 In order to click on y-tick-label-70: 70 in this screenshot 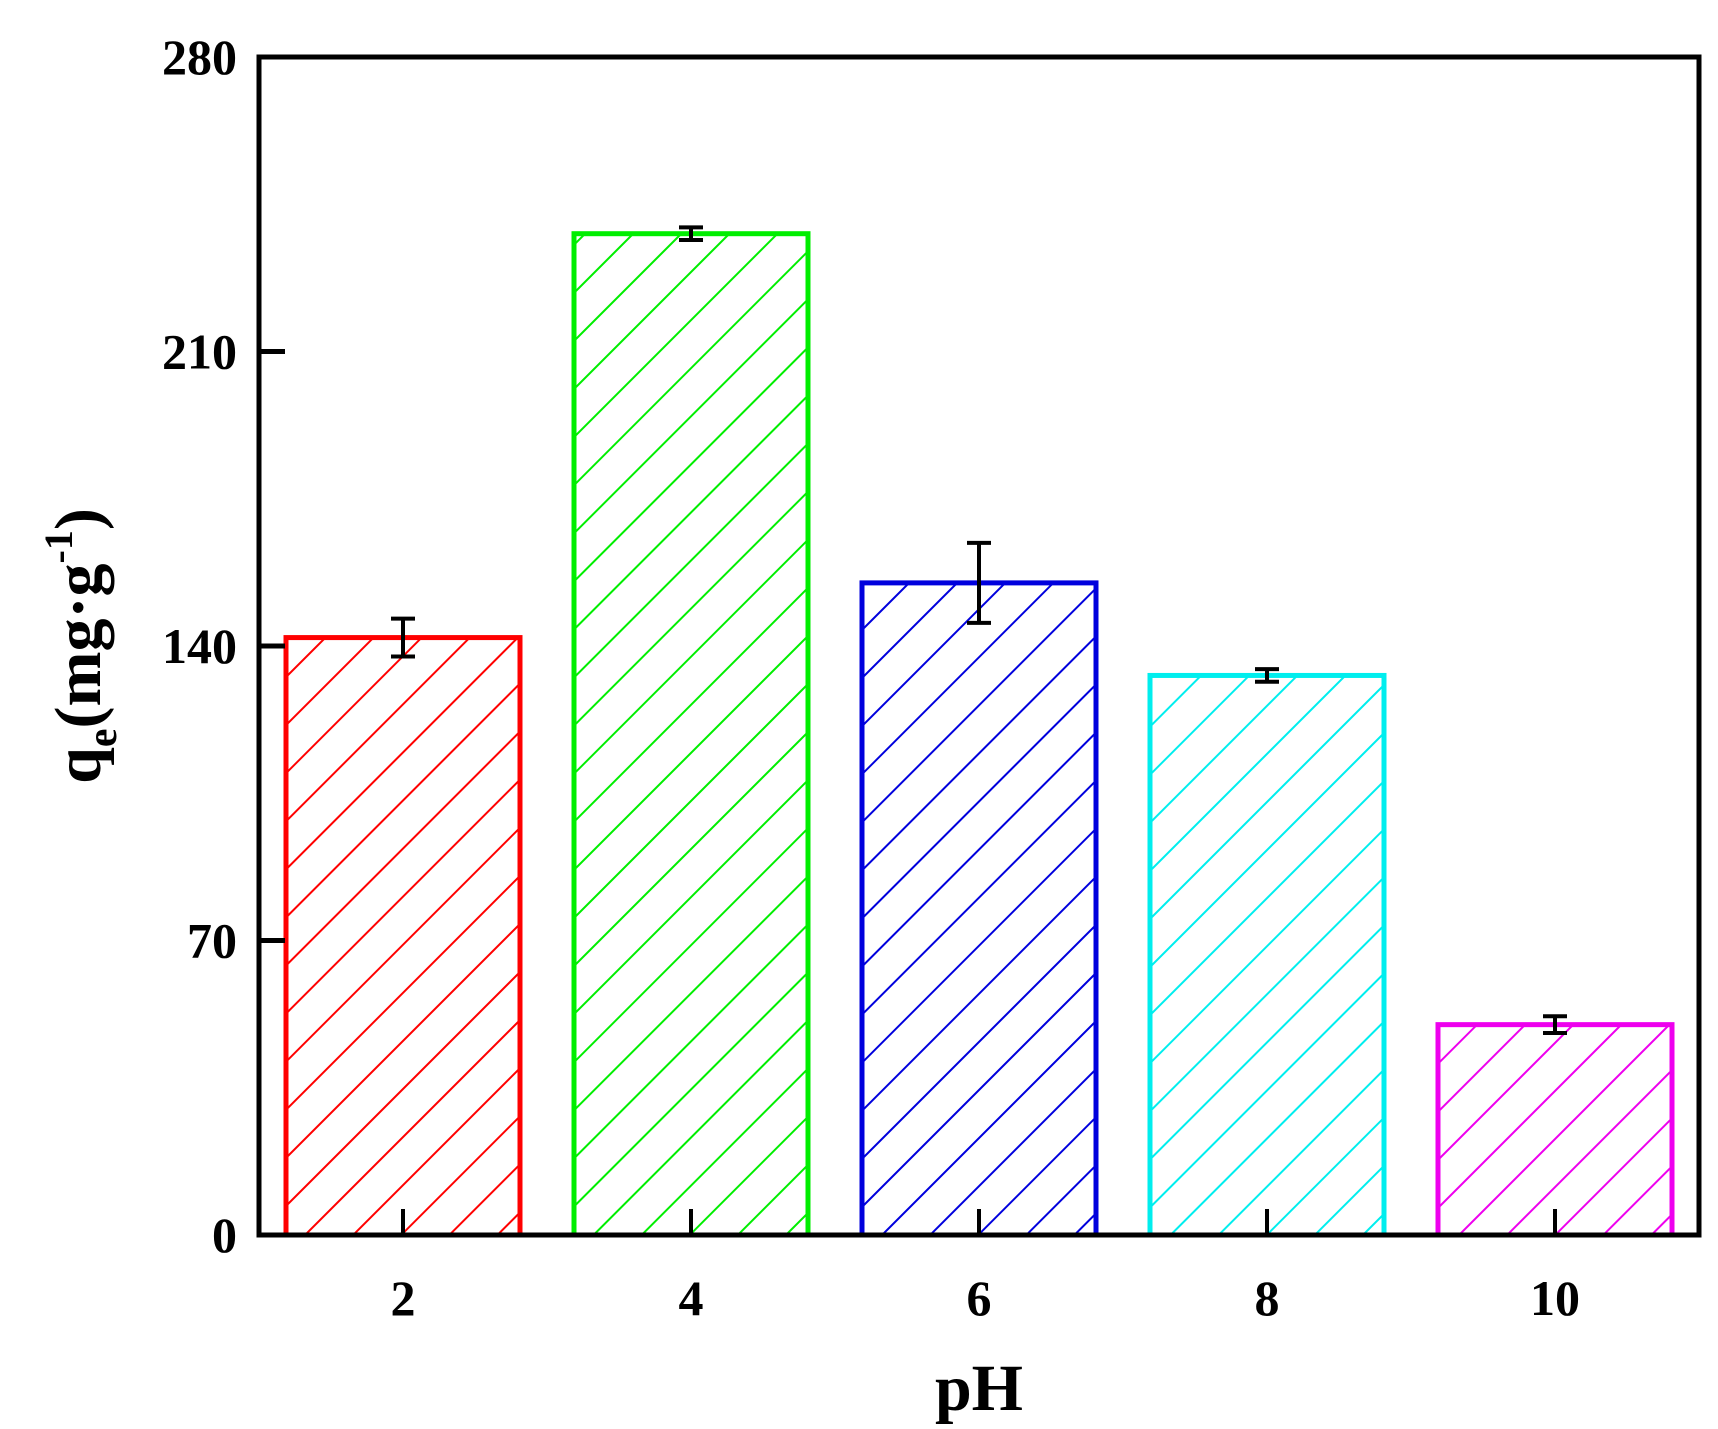, I will do `click(212, 941)`.